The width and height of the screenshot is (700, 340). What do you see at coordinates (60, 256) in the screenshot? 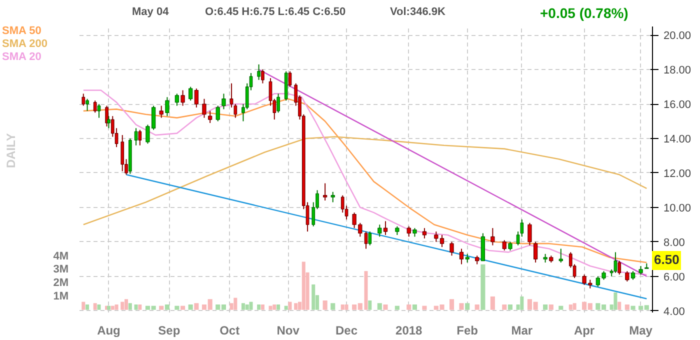
I see `y2-tick-label: 4M` at bounding box center [60, 256].